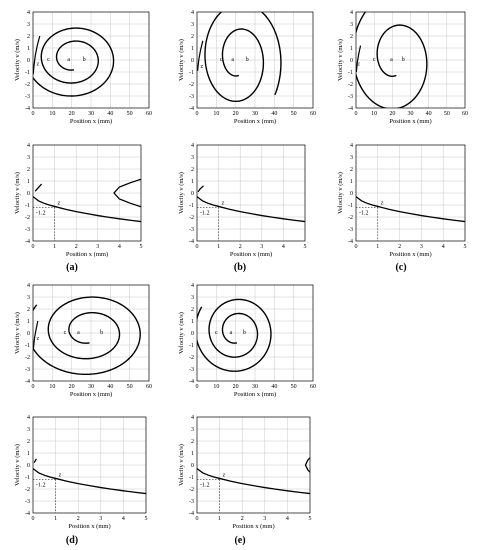  What do you see at coordinates (205, 485) in the screenshot?
I see `marker-value-label: -1.2` at bounding box center [205, 485].